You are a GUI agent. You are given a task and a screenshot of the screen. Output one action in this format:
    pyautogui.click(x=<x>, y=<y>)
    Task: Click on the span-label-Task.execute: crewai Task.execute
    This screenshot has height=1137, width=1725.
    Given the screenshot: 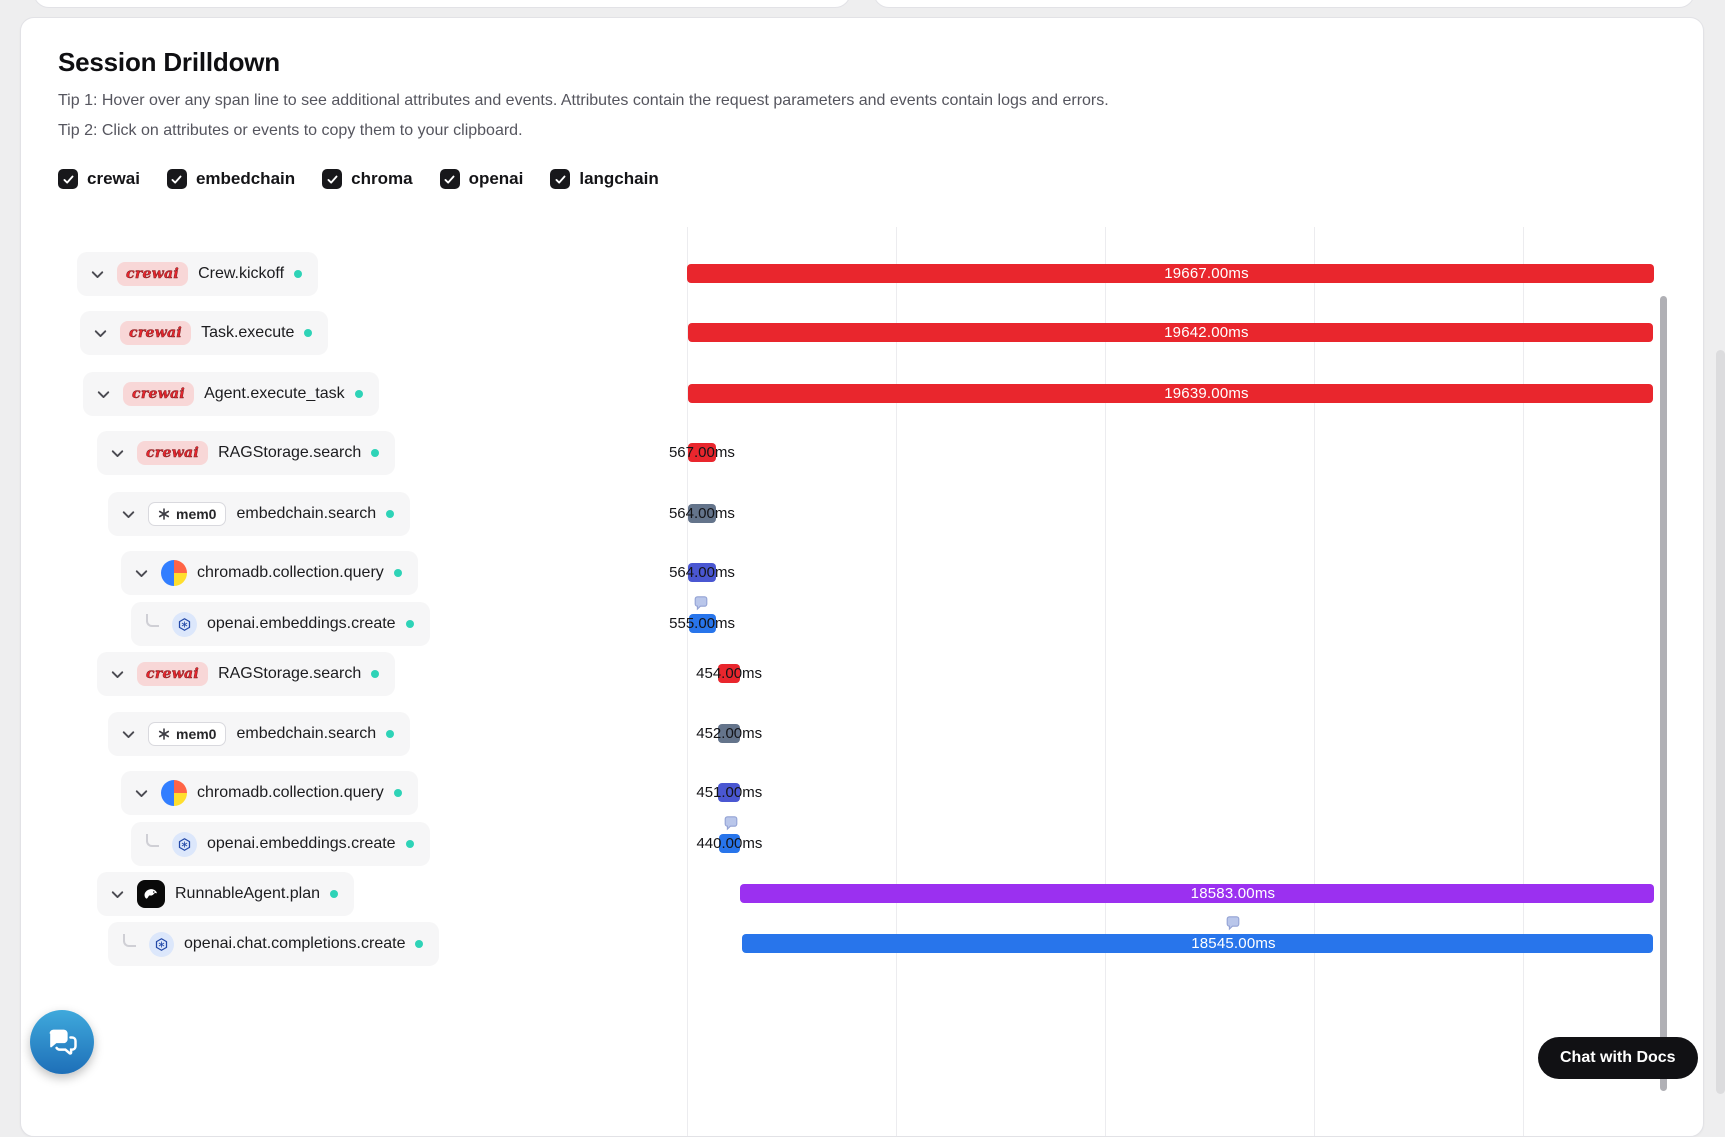 What is the action you would take?
    pyautogui.click(x=204, y=333)
    